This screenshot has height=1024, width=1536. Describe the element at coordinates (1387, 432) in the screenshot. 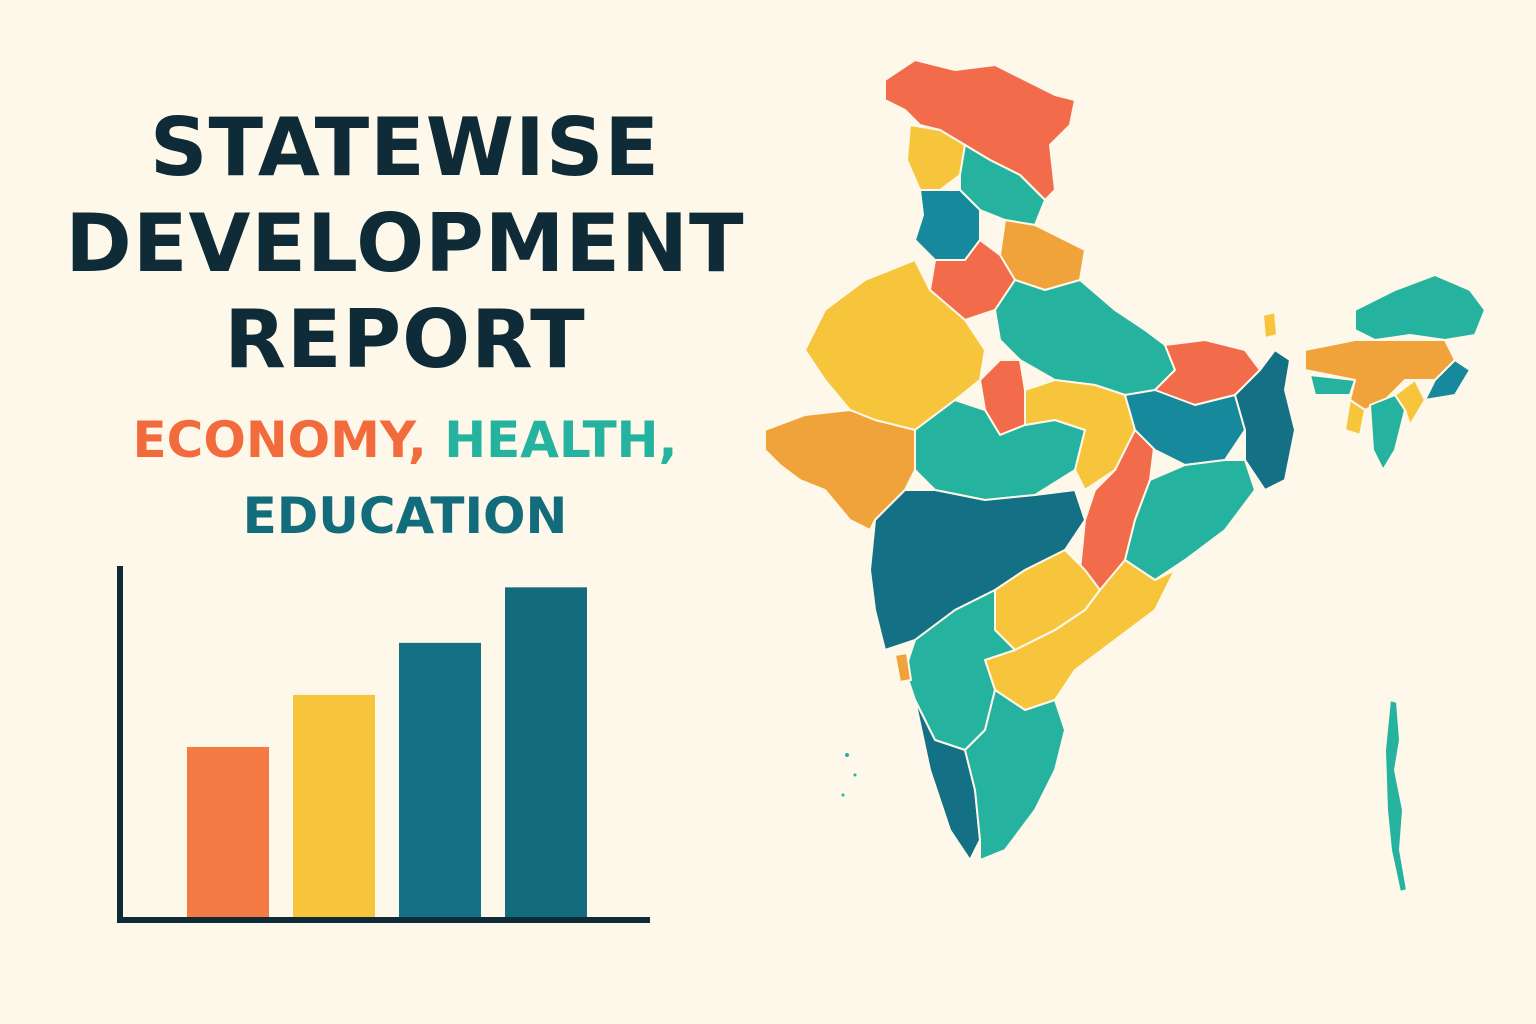

I see `map-region-mizoram` at that location.